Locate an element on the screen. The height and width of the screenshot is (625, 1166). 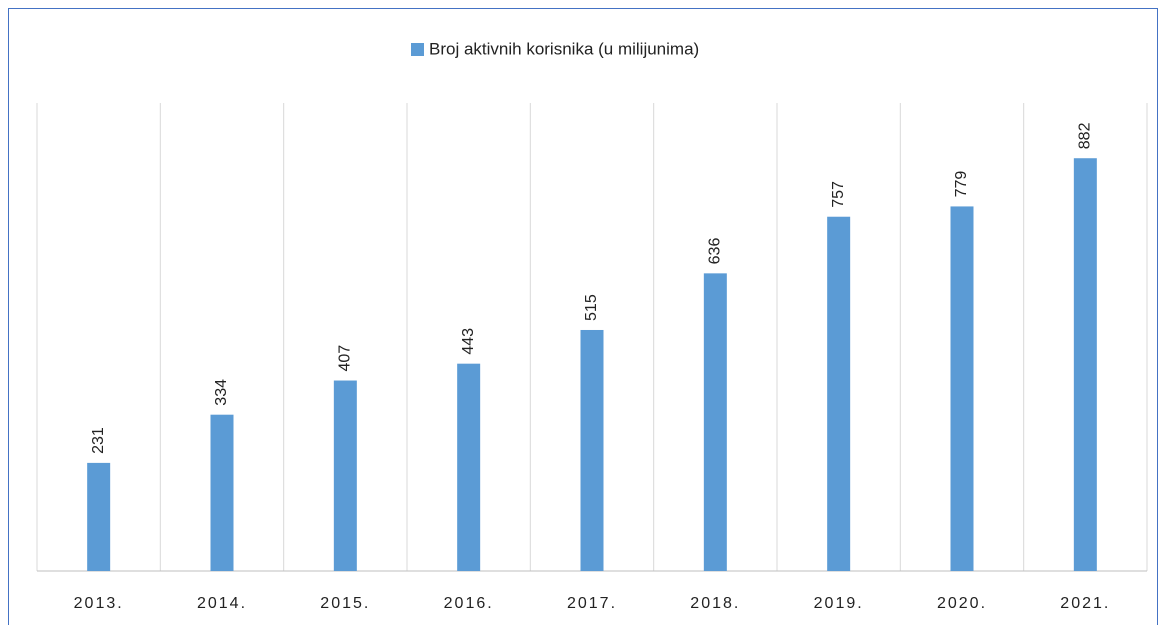
data-label: 231 is located at coordinates (98, 440).